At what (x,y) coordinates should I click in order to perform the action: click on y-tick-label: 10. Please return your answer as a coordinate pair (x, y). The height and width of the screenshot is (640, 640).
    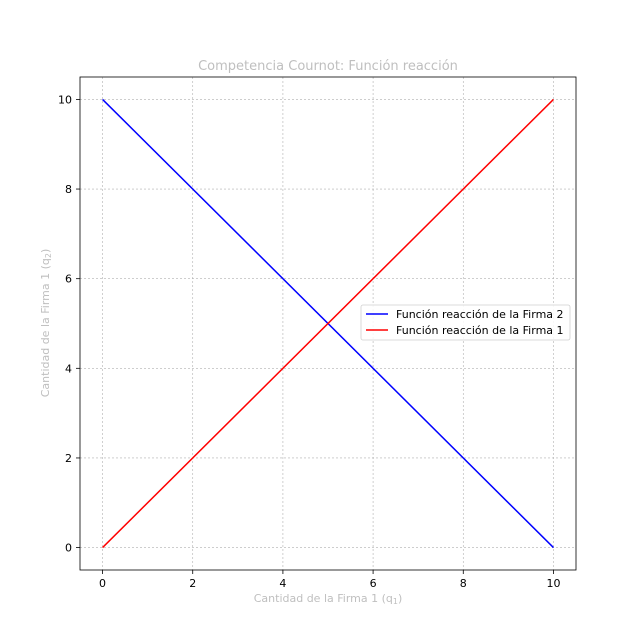
    Looking at the image, I should click on (65, 99).